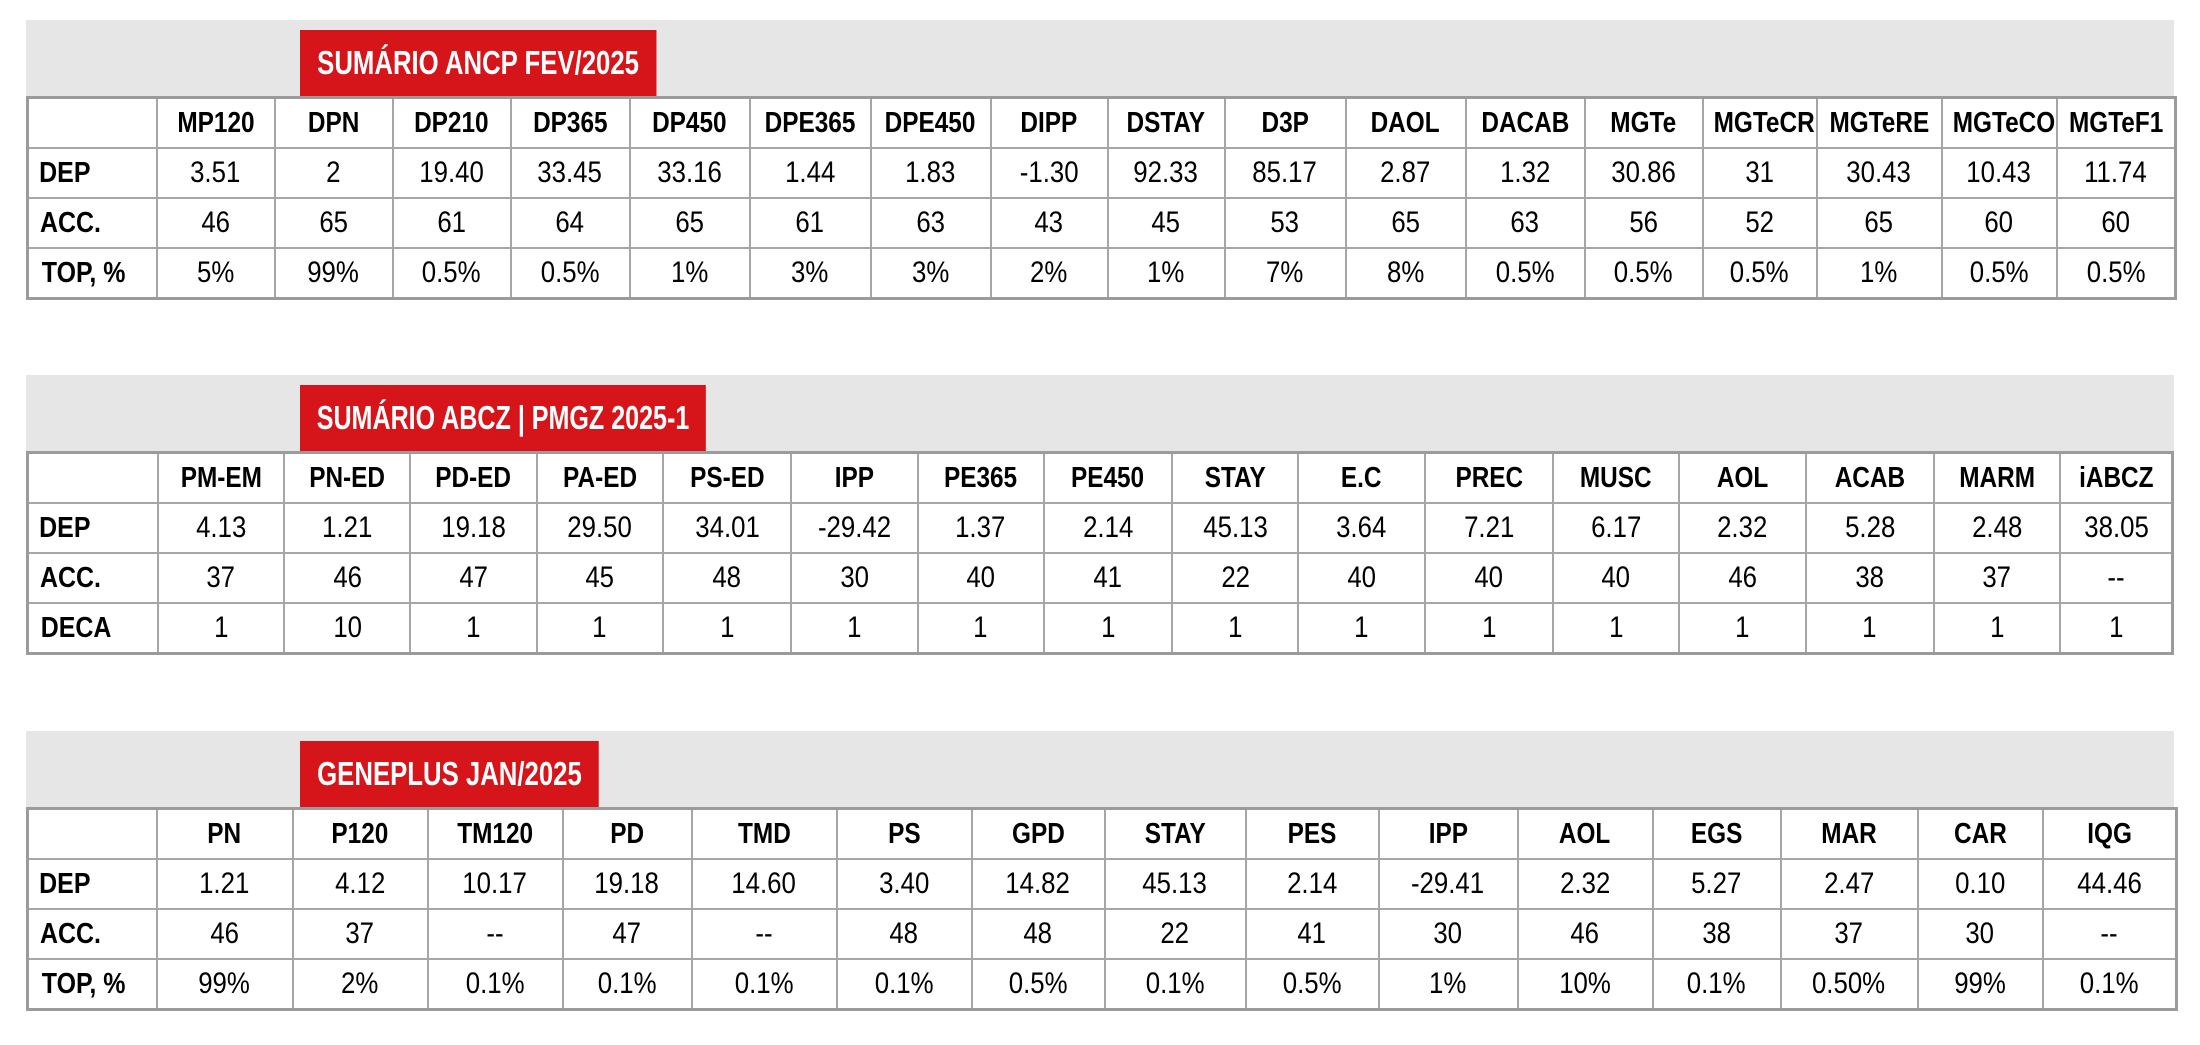  Describe the element at coordinates (980, 528) in the screenshot. I see `table-cell: 1.37` at that location.